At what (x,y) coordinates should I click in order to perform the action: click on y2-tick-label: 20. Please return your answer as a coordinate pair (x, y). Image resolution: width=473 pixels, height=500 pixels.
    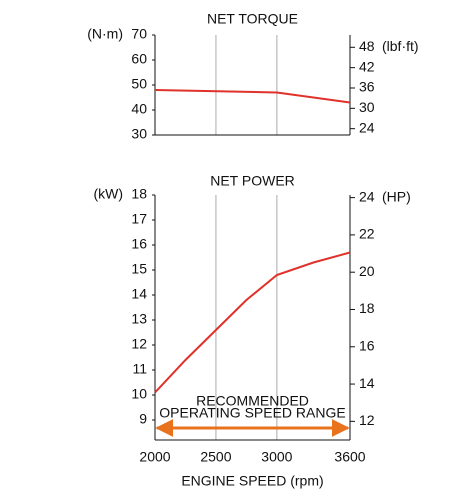
    Looking at the image, I should click on (367, 271).